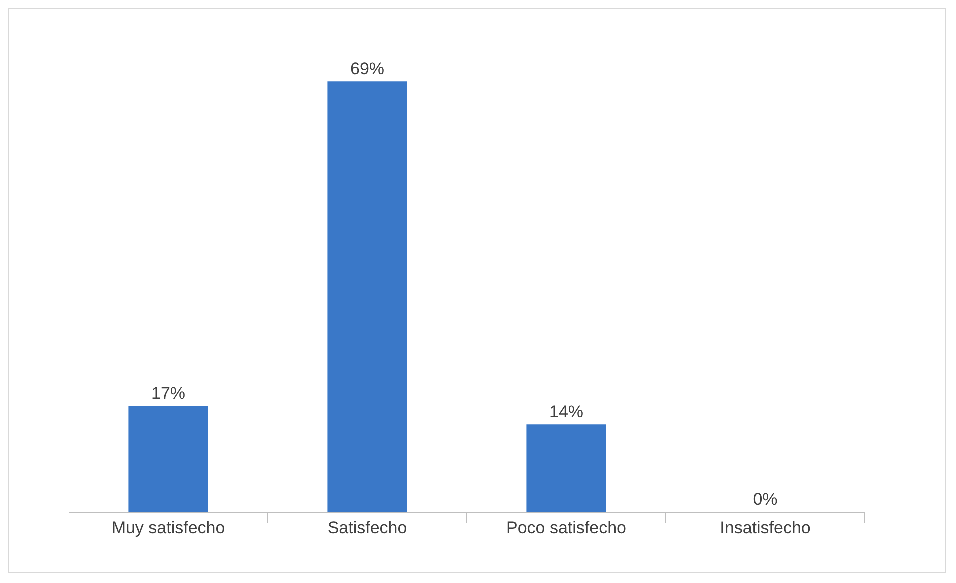 This screenshot has height=583, width=956. What do you see at coordinates (169, 528) in the screenshot?
I see `x-tick-label: Muy satisfecho` at bounding box center [169, 528].